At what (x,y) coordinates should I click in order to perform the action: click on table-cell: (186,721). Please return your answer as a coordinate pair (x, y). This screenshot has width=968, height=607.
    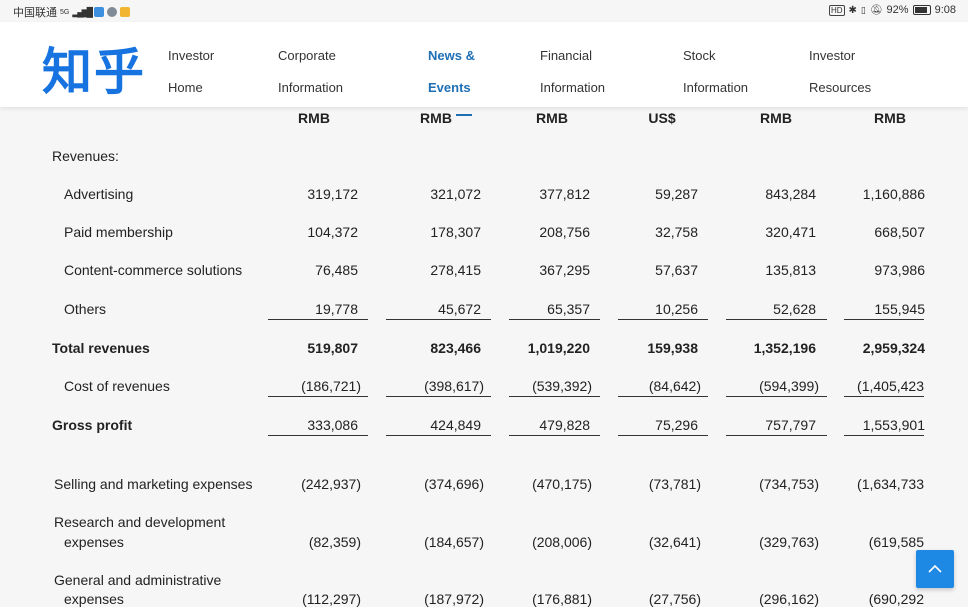
    Looking at the image, I should click on (331, 386).